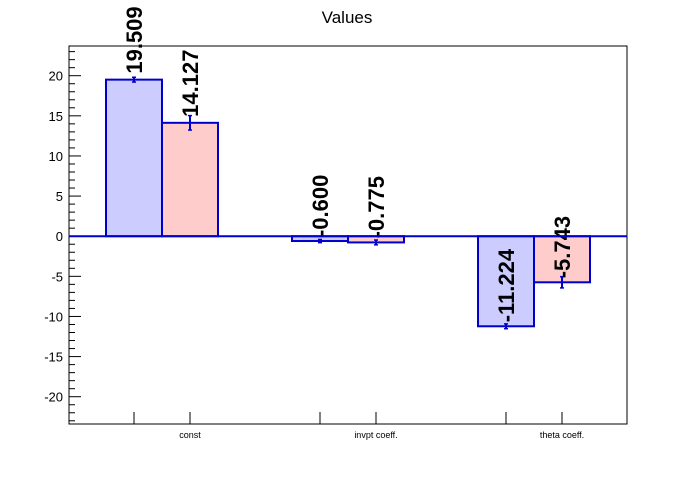  What do you see at coordinates (53, 316) in the screenshot?
I see `y-tick-label: -10` at bounding box center [53, 316].